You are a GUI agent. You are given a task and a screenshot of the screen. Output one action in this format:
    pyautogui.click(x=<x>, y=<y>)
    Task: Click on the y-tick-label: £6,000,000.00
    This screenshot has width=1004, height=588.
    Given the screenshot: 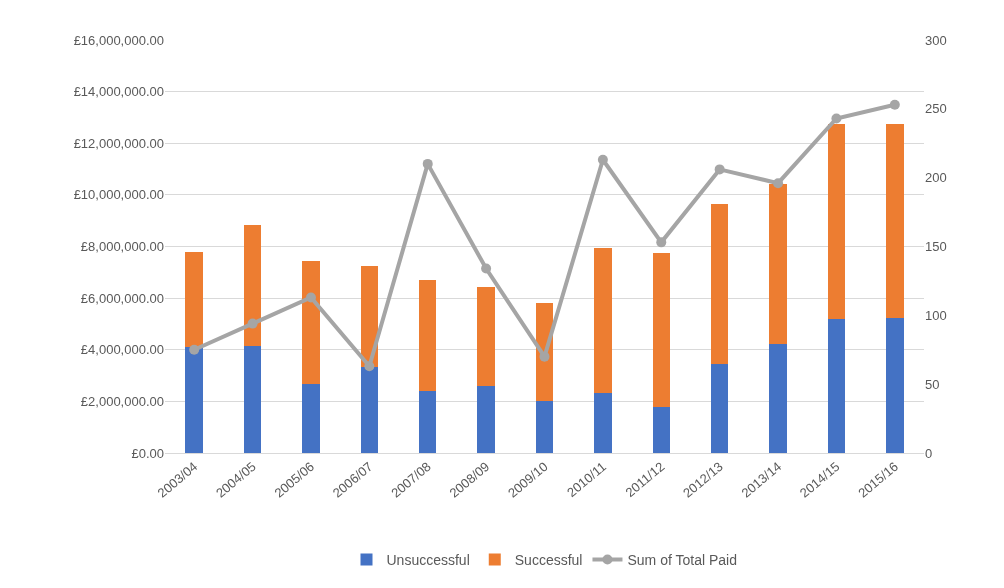 What is the action you would take?
    pyautogui.click(x=122, y=298)
    